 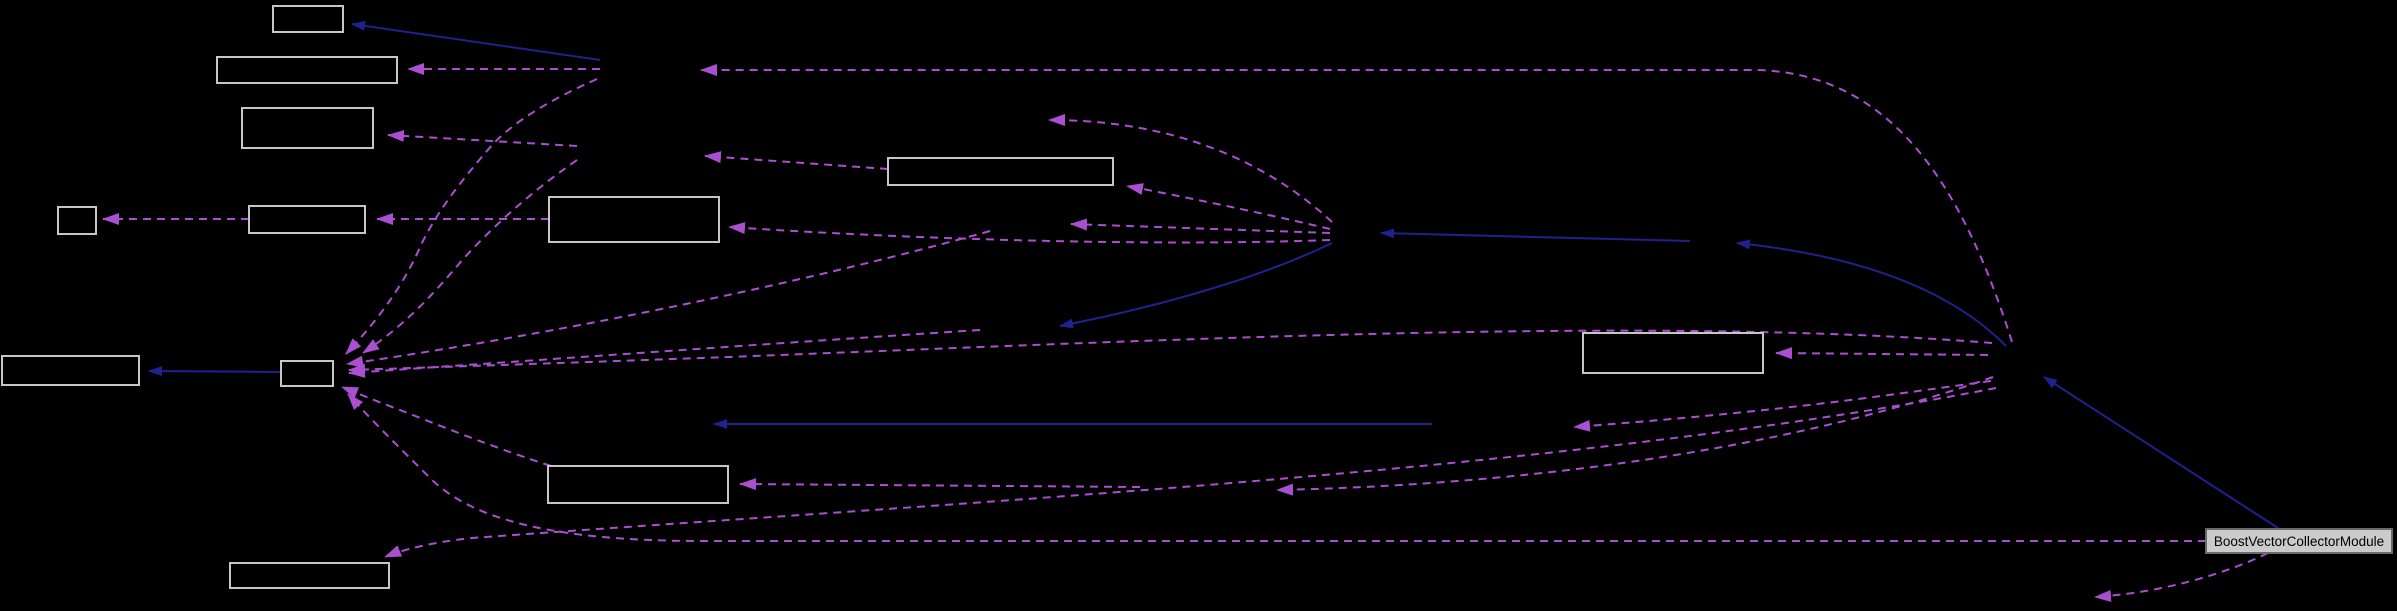 I want to click on edge-solid-to-top-small, so click(x=476, y=40).